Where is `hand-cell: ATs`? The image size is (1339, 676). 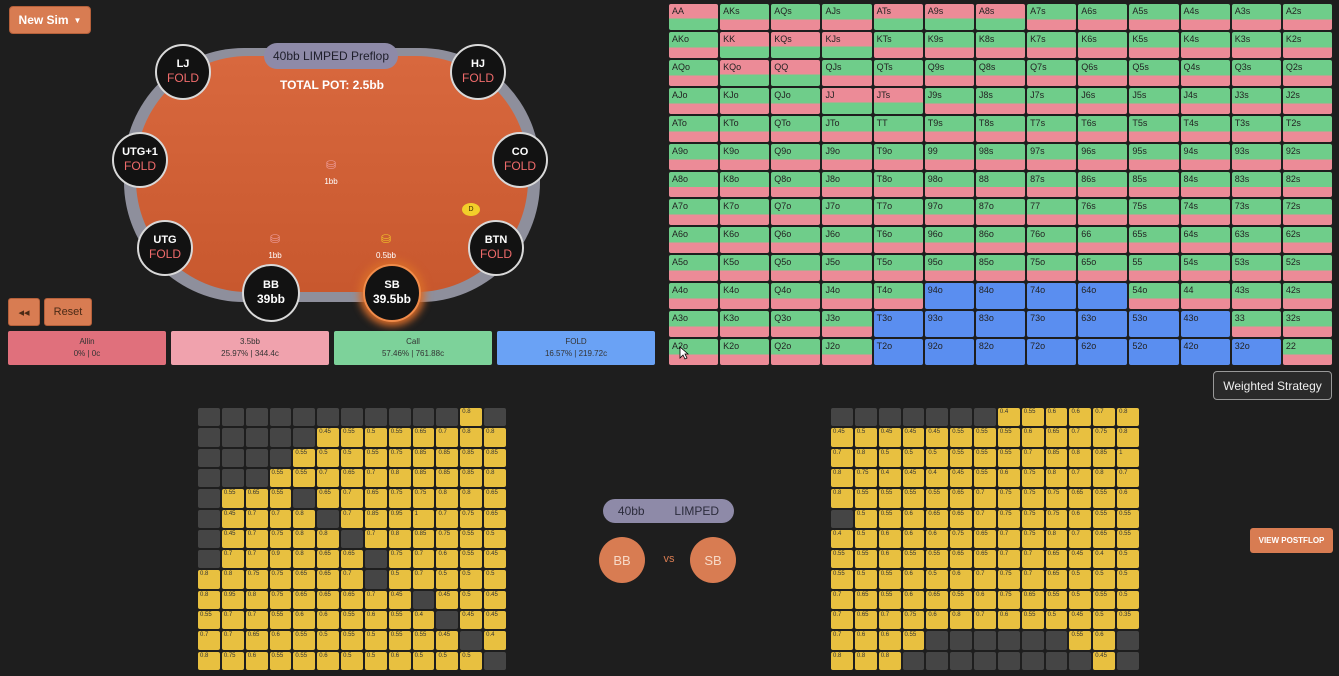 hand-cell: ATs is located at coordinates (898, 17).